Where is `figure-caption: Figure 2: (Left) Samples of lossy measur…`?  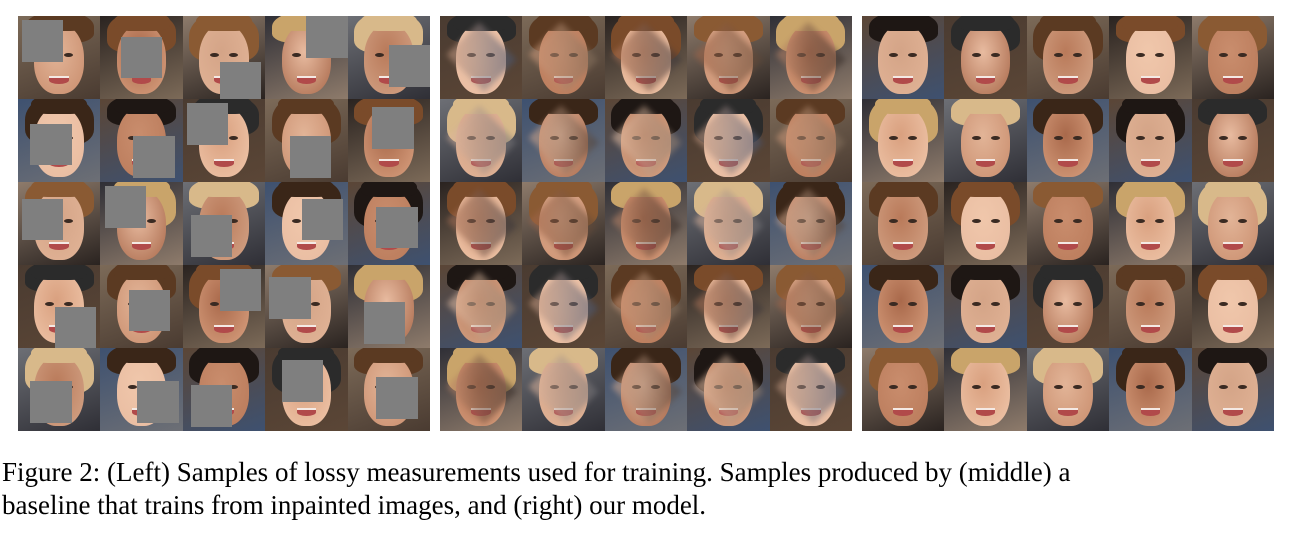
figure-caption: Figure 2: (Left) Samples of lossy measur… is located at coordinates (536, 488).